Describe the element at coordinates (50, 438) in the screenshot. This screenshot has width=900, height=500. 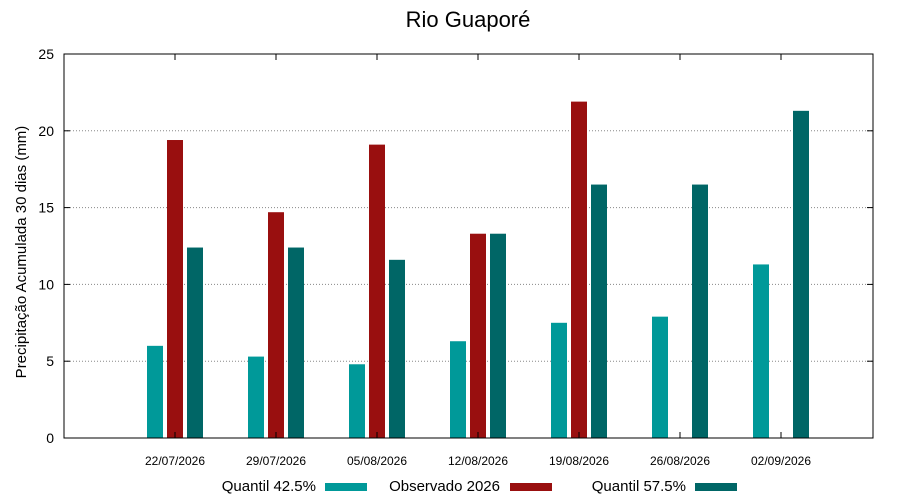
I see `y-tick-label: 0` at that location.